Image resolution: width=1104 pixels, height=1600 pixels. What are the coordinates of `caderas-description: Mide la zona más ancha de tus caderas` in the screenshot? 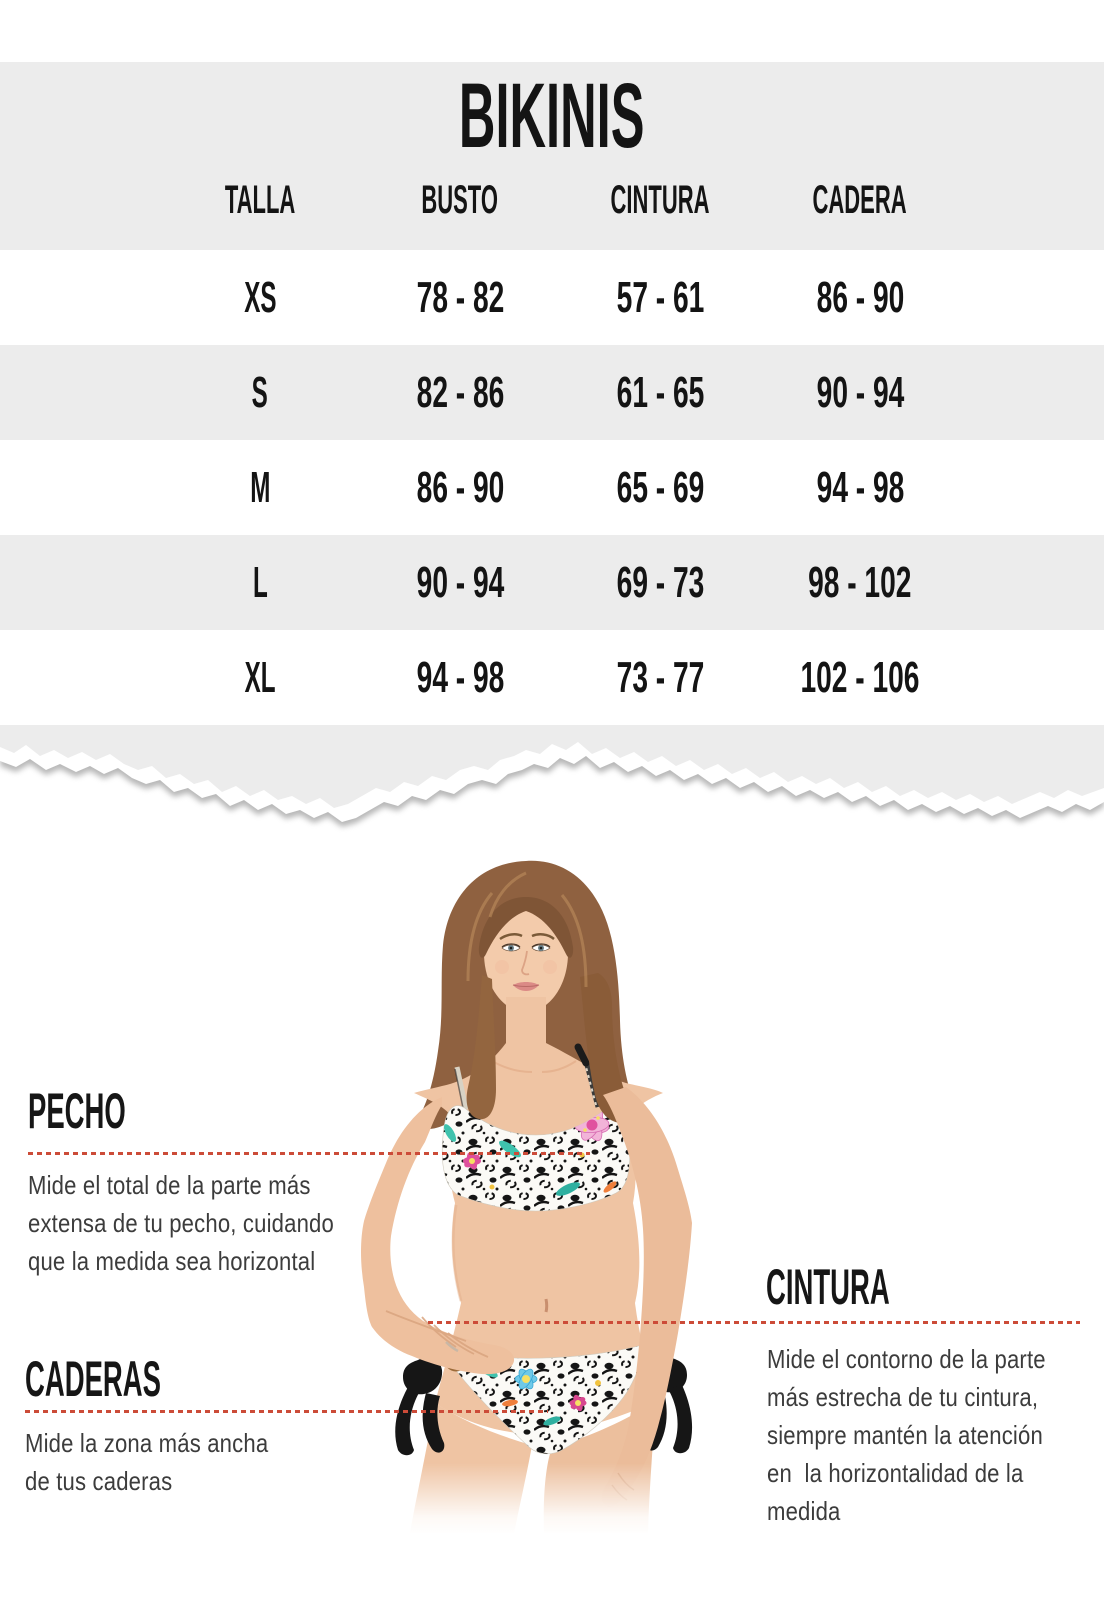 It's located at (168, 1462).